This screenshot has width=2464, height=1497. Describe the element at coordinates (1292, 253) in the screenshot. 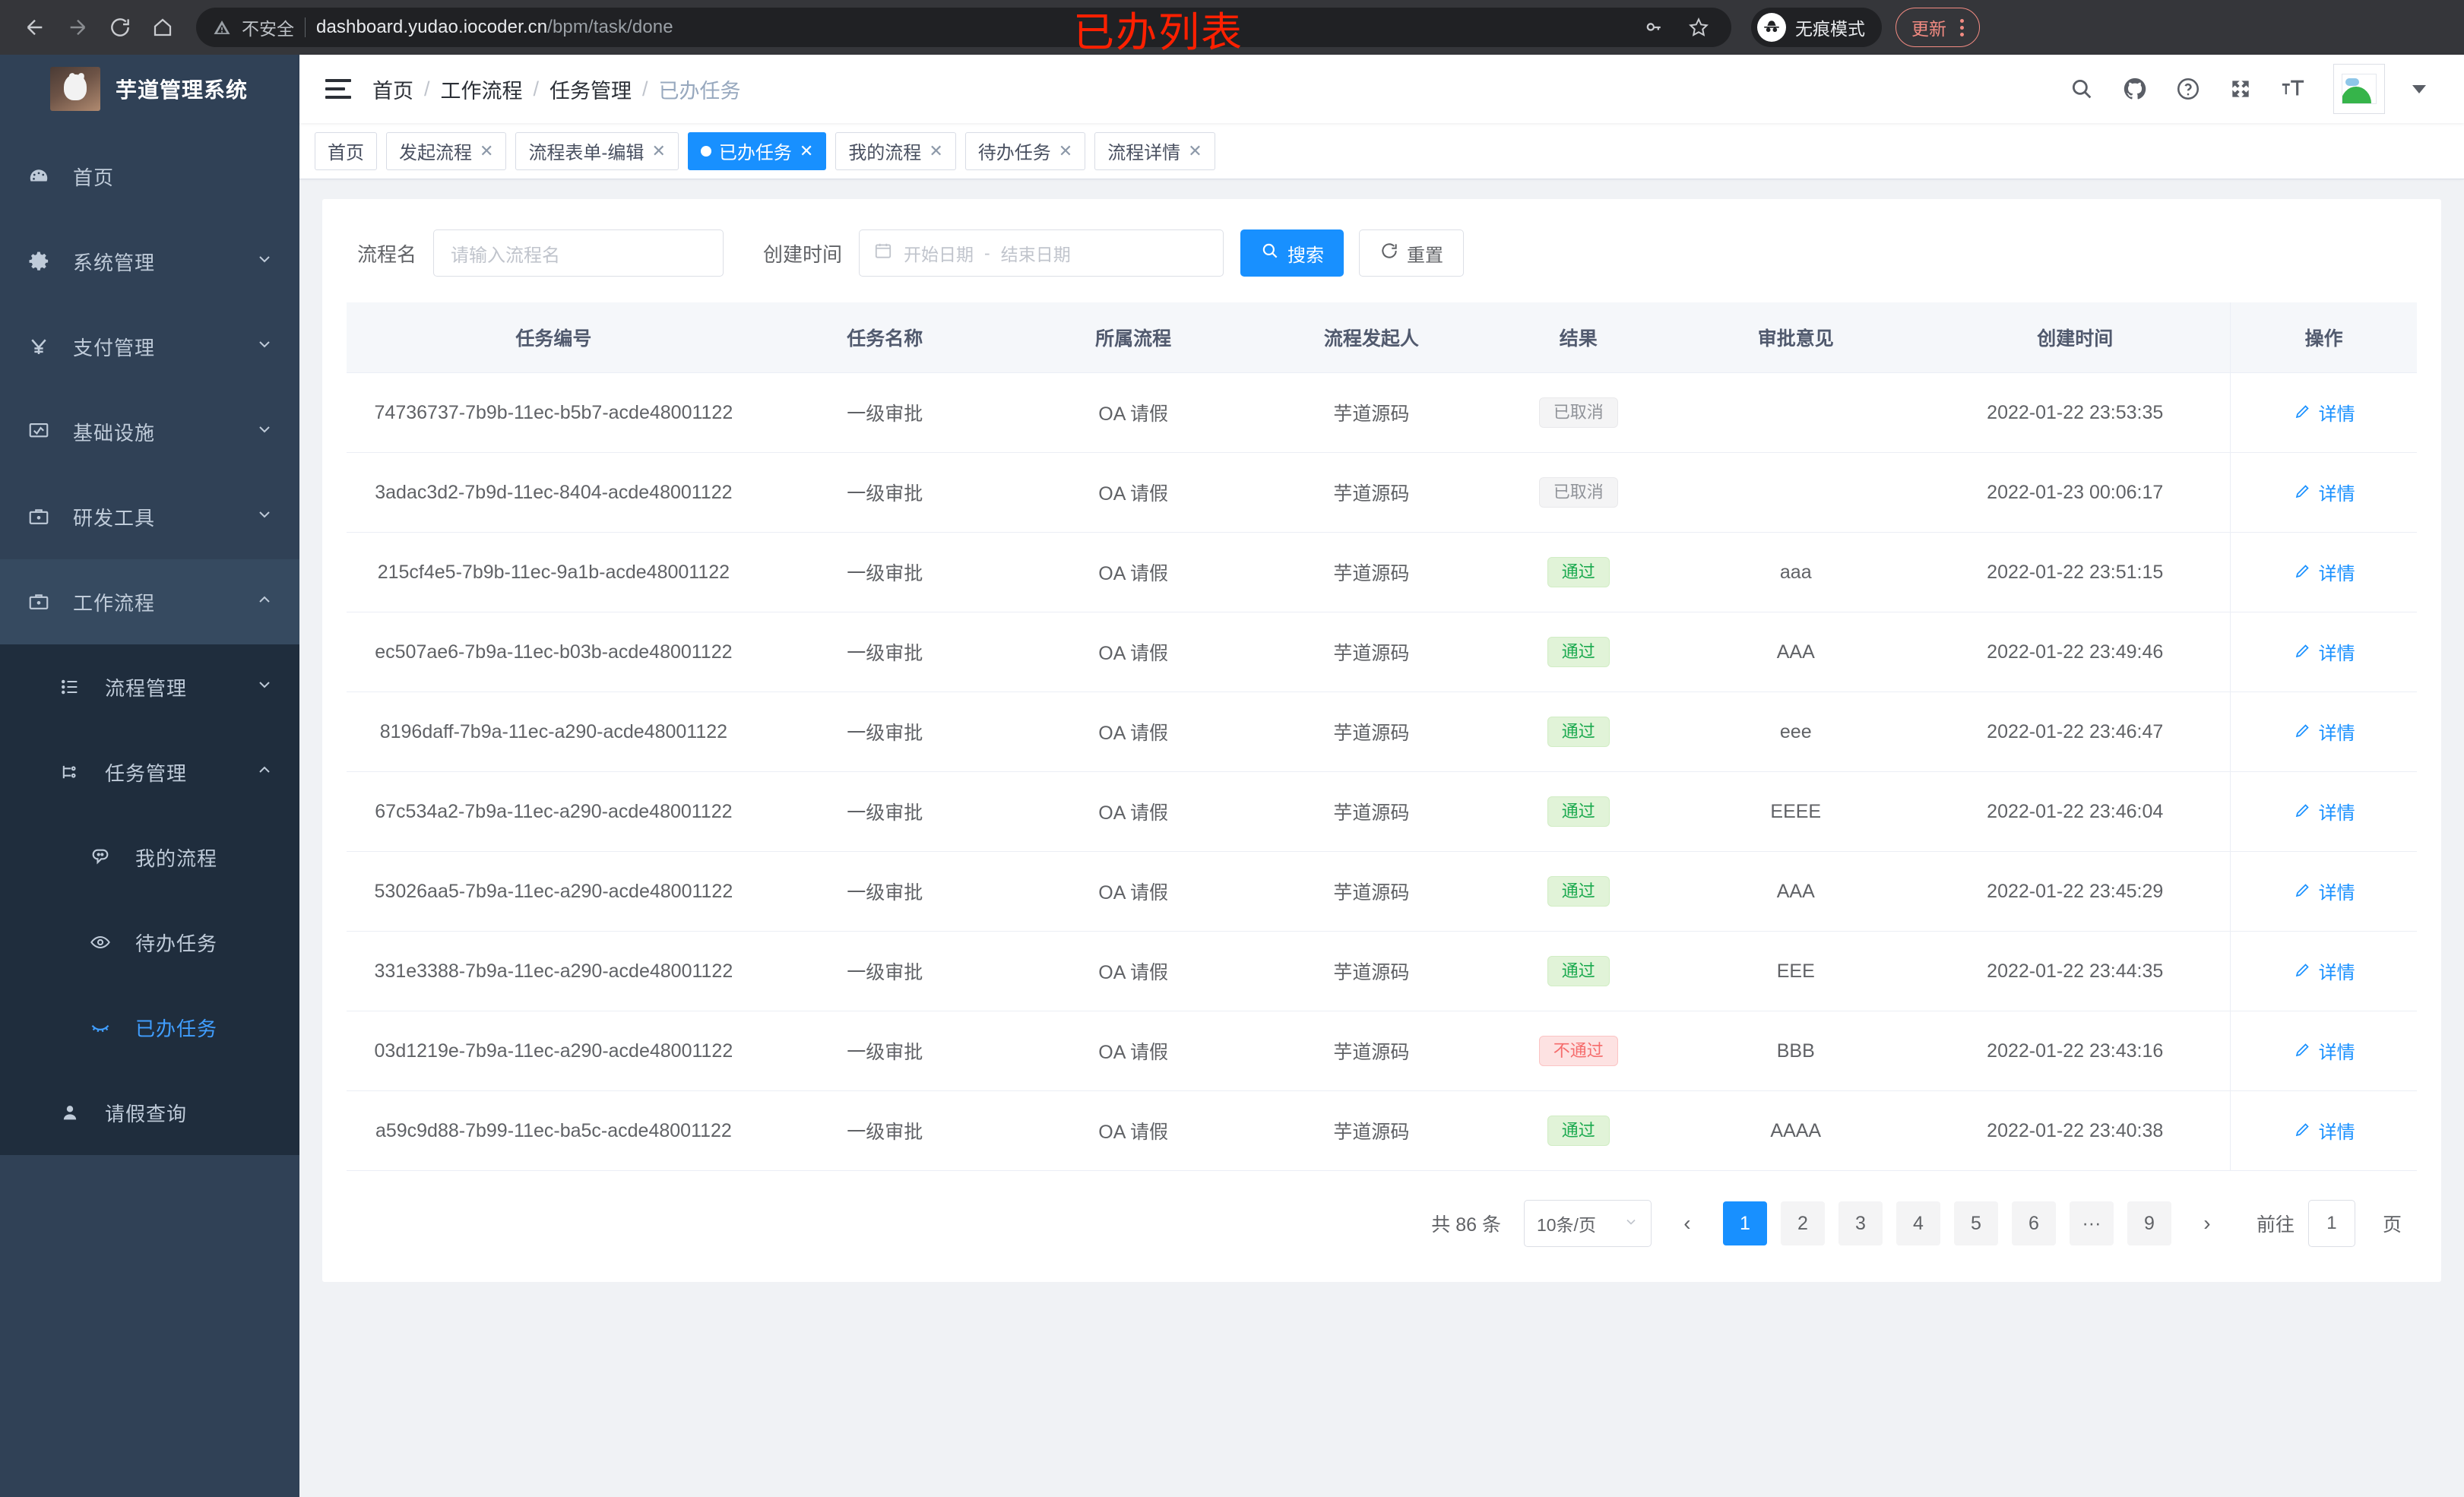

I see `search-button: 搜索` at that location.